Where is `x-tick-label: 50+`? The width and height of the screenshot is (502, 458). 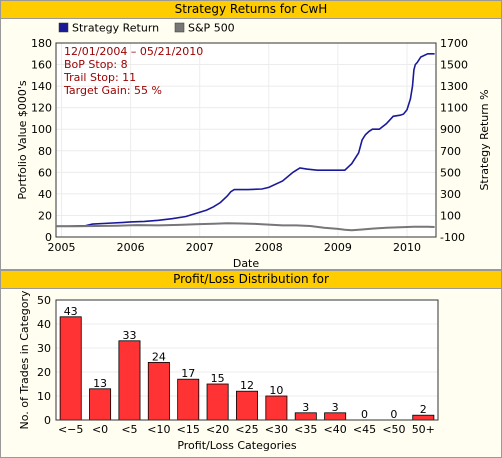 x-tick-label: 50+ is located at coordinates (423, 429).